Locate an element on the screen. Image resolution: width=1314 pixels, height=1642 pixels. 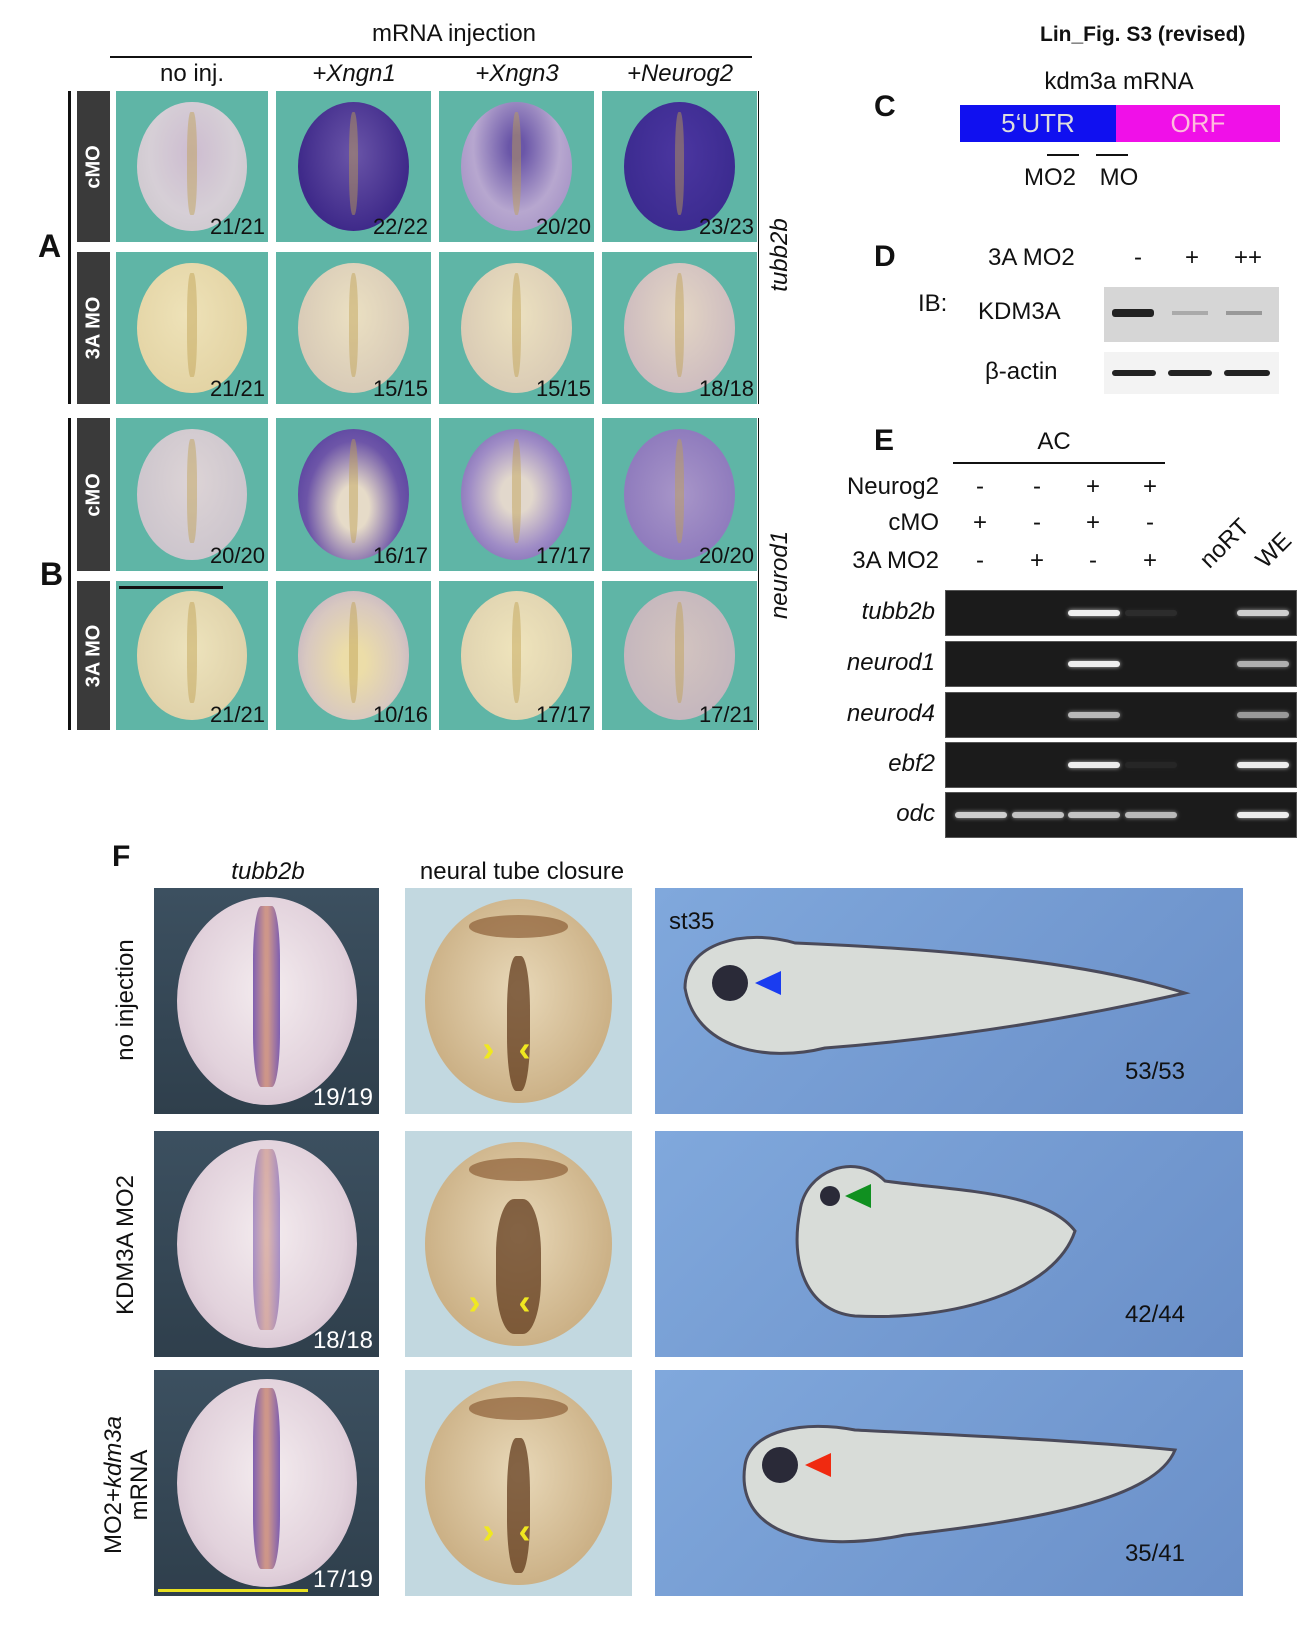
embryo-image: 16/17 is located at coordinates (353, 494).